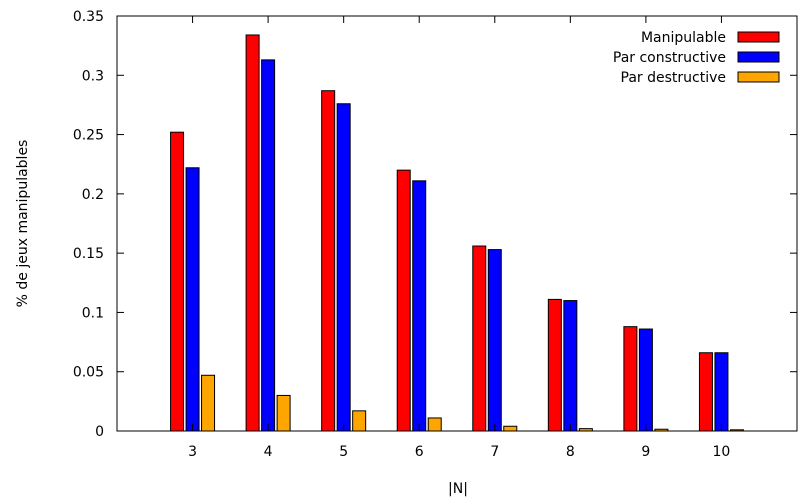  Describe the element at coordinates (683, 38) in the screenshot. I see `legend-label: Manipulable` at that location.